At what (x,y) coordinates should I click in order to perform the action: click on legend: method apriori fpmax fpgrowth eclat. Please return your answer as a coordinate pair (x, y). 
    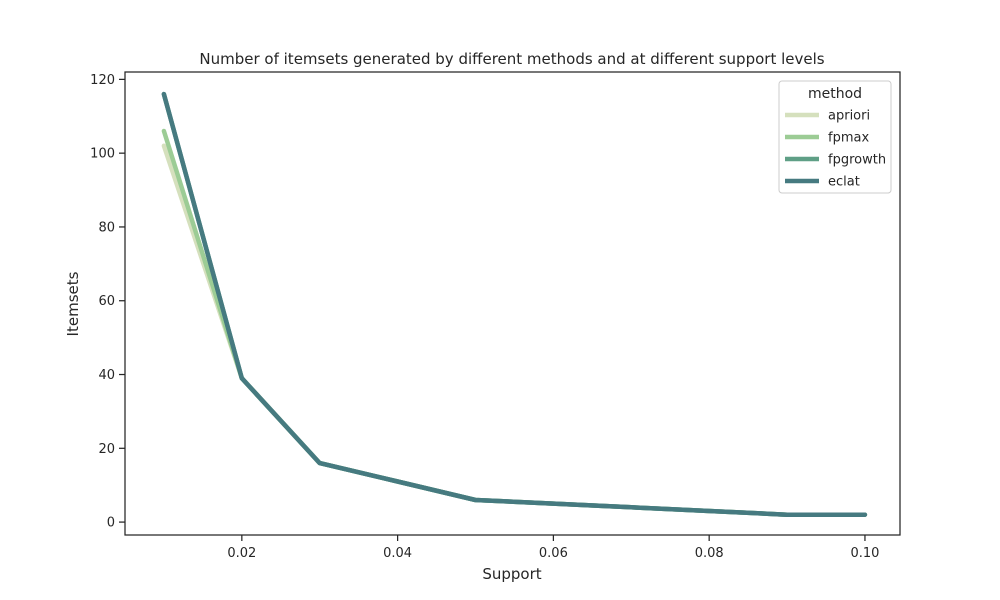
    Looking at the image, I should click on (835, 137).